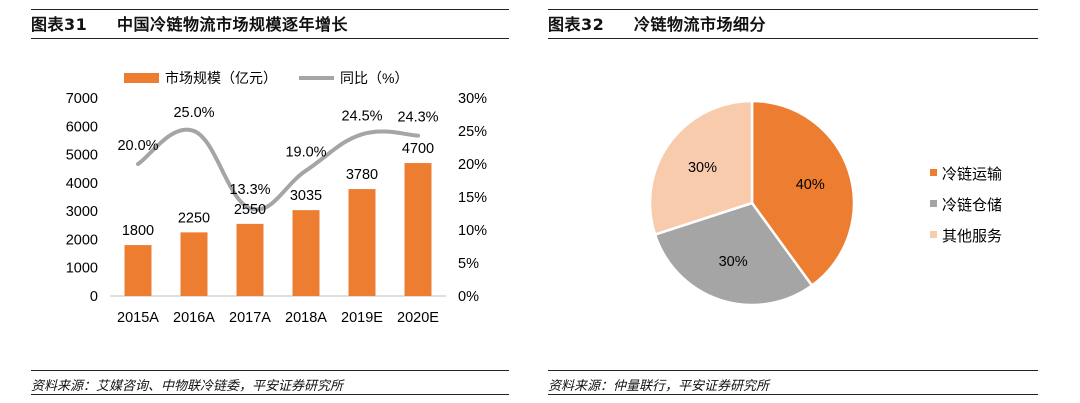  Describe the element at coordinates (250, 318) in the screenshot. I see `x-tick-label: 2017A` at that location.